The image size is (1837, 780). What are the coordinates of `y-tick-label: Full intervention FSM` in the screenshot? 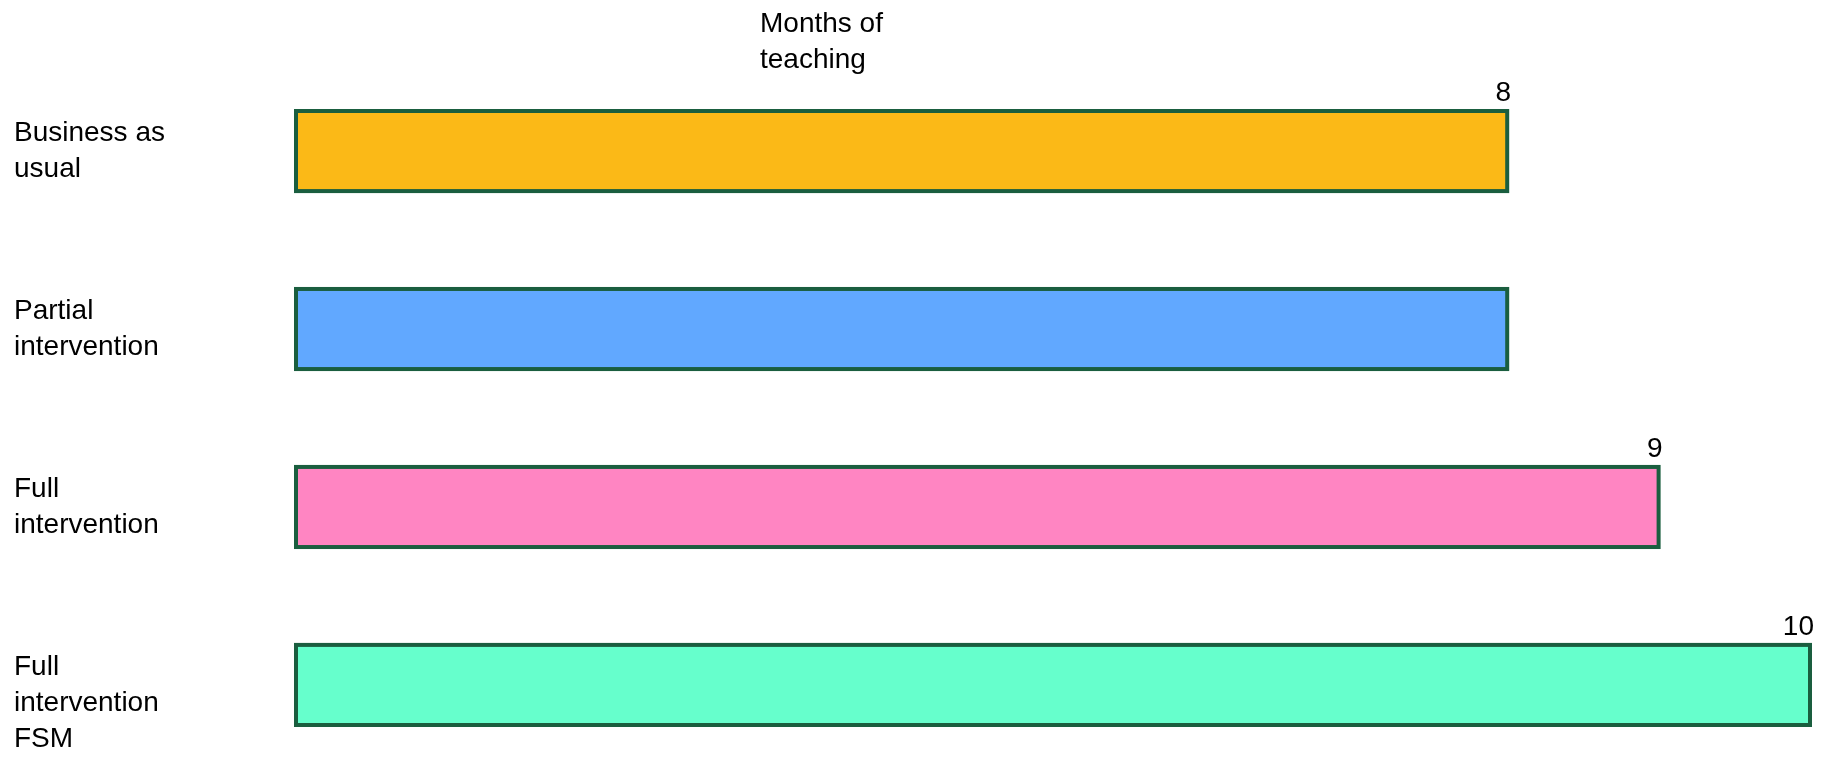 It's located at (86, 701).